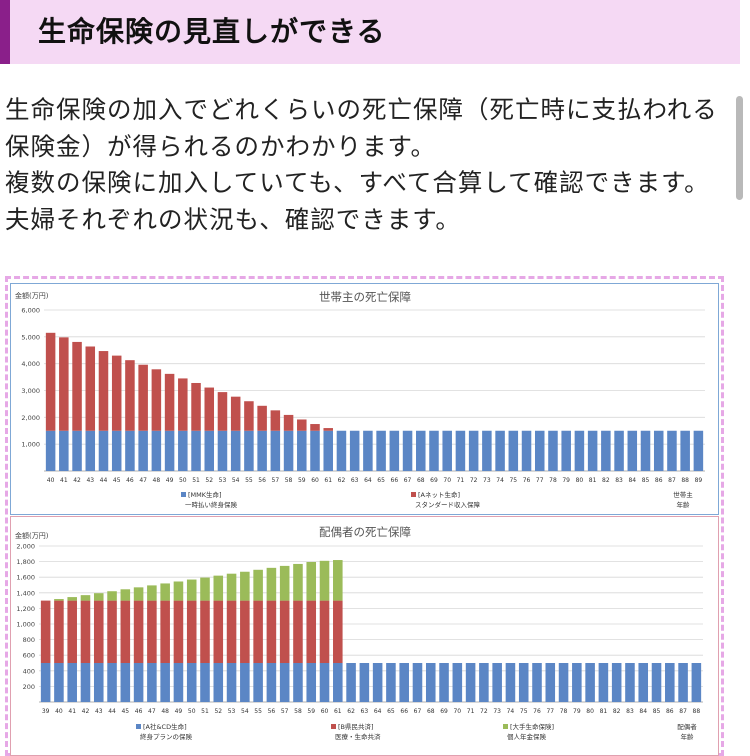 This screenshot has width=750, height=756. Describe the element at coordinates (285, 711) in the screenshot. I see `chart-1-xtick-label: 57` at that location.